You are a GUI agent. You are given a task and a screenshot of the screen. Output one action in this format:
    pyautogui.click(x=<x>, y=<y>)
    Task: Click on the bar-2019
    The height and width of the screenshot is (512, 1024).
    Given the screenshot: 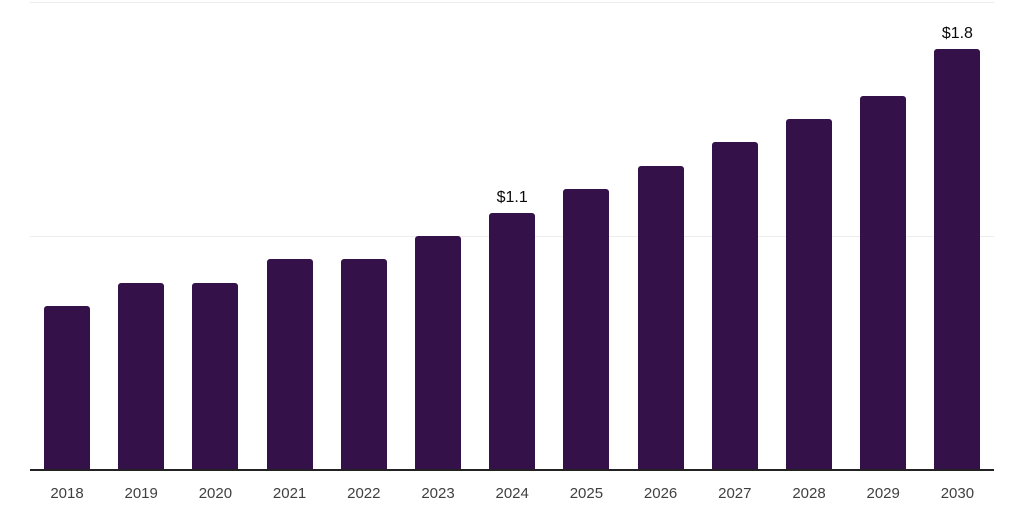 What is the action you would take?
    pyautogui.click(x=141, y=376)
    